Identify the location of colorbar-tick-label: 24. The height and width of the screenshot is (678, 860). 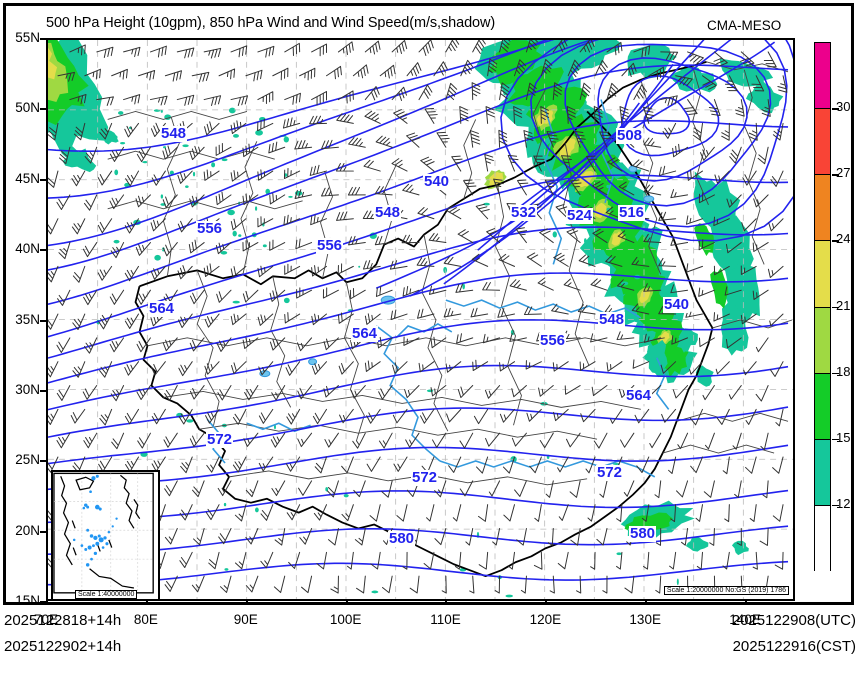
(843, 239).